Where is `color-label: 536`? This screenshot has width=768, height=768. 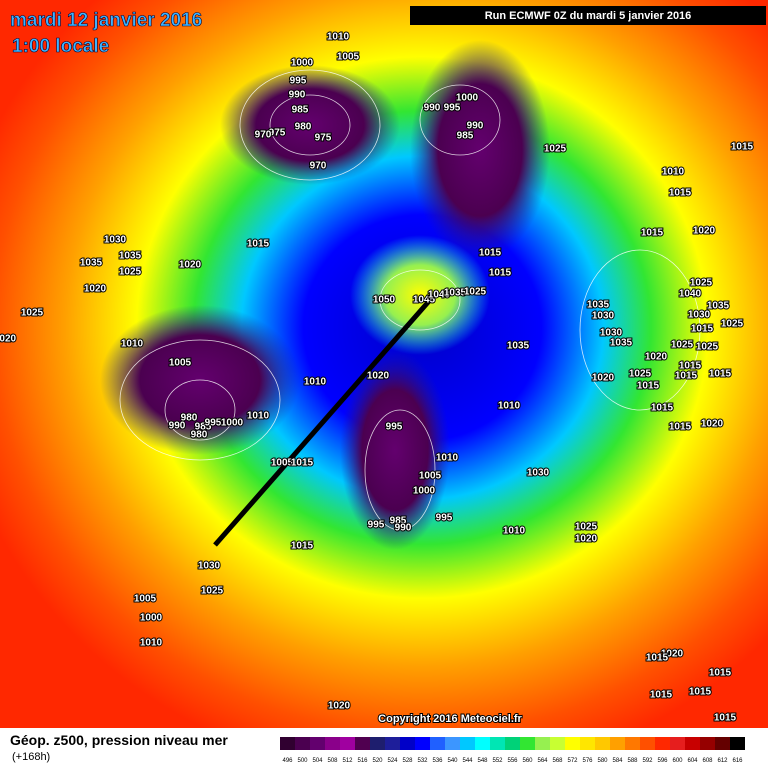 color-label: 536 is located at coordinates (437, 761).